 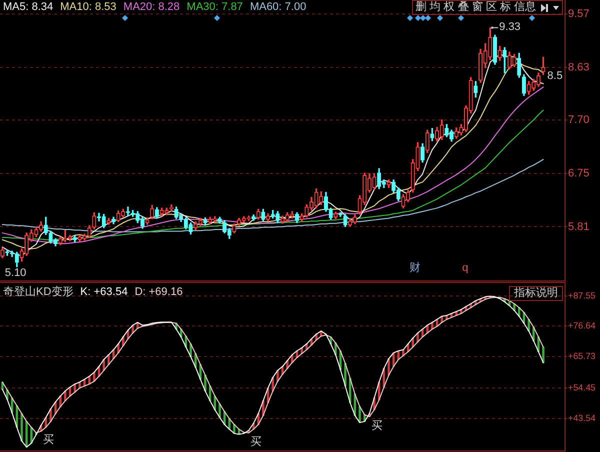 I want to click on y-tick-label: +87.55, so click(x=582, y=295).